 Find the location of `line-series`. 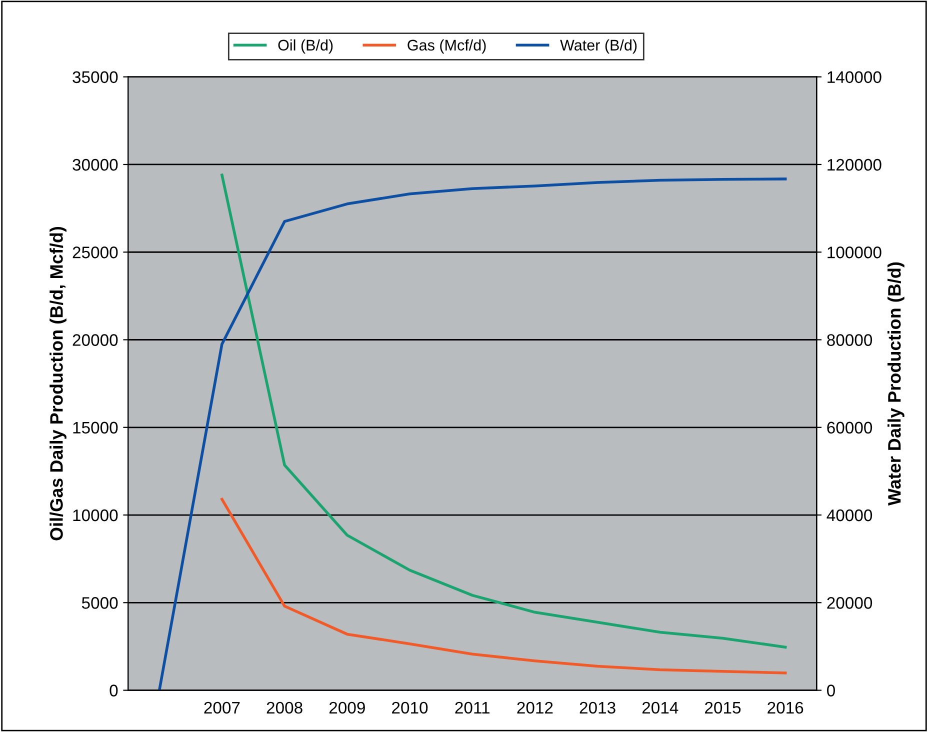

line-series is located at coordinates (503, 586).